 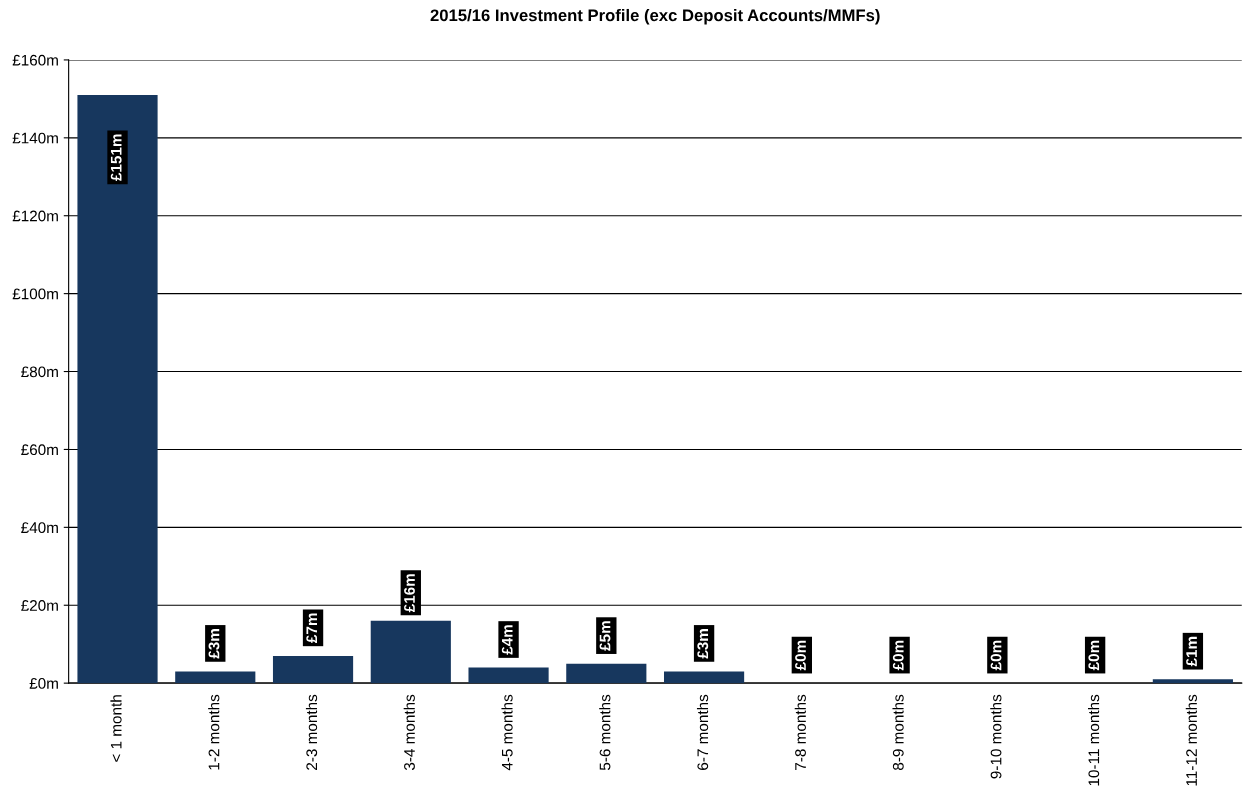 I want to click on data-label: £4m, so click(x=507, y=640).